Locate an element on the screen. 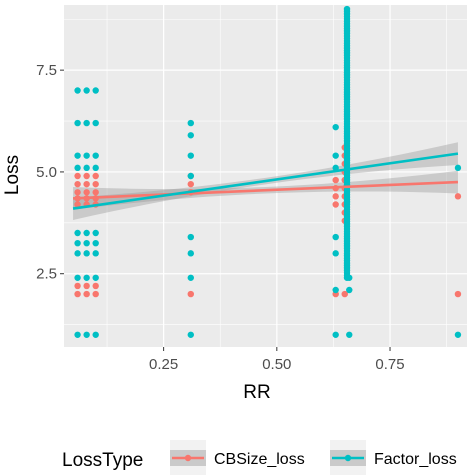 Image resolution: width=474 pixels, height=475 pixels. x-axis-ticks: 0.25 0.50 0.75 is located at coordinates (277, 360).